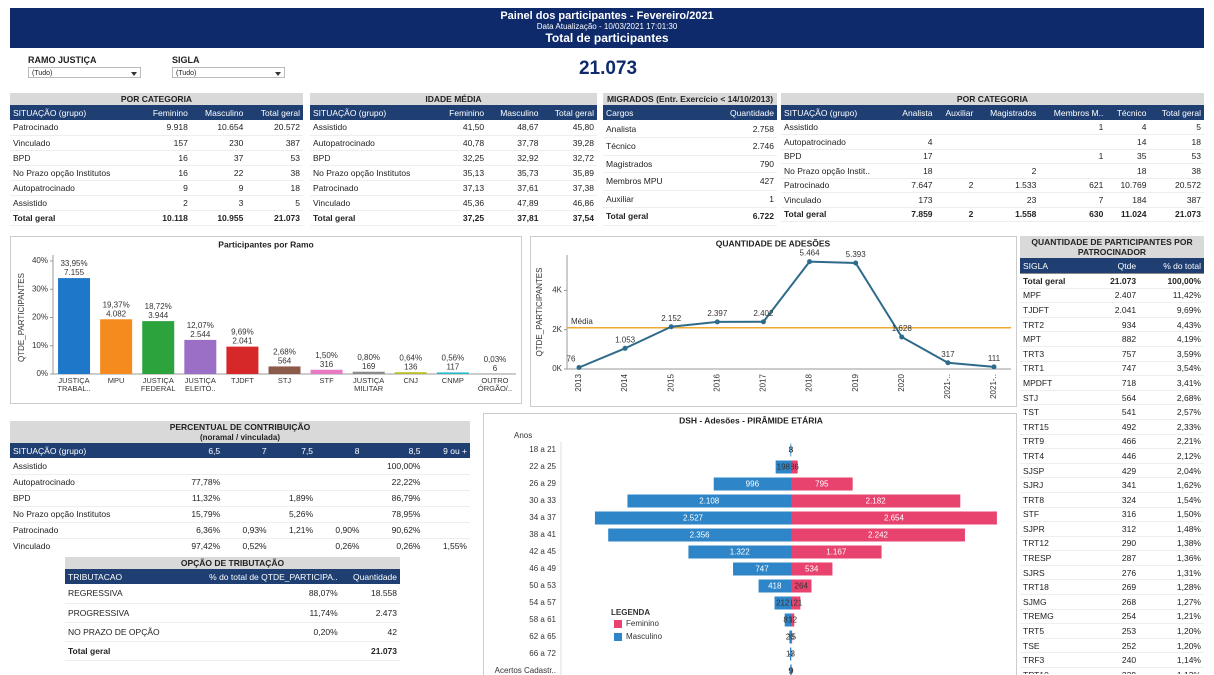 The image size is (1214, 675). I want to click on value-label: 86, so click(794, 467).